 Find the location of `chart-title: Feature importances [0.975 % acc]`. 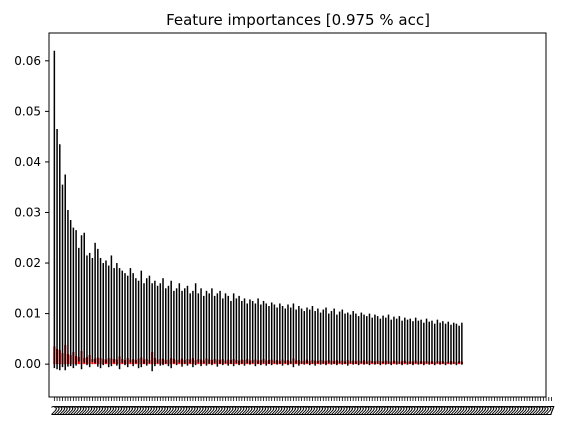

chart-title: Feature importances [0.975 % acc] is located at coordinates (298, 20).